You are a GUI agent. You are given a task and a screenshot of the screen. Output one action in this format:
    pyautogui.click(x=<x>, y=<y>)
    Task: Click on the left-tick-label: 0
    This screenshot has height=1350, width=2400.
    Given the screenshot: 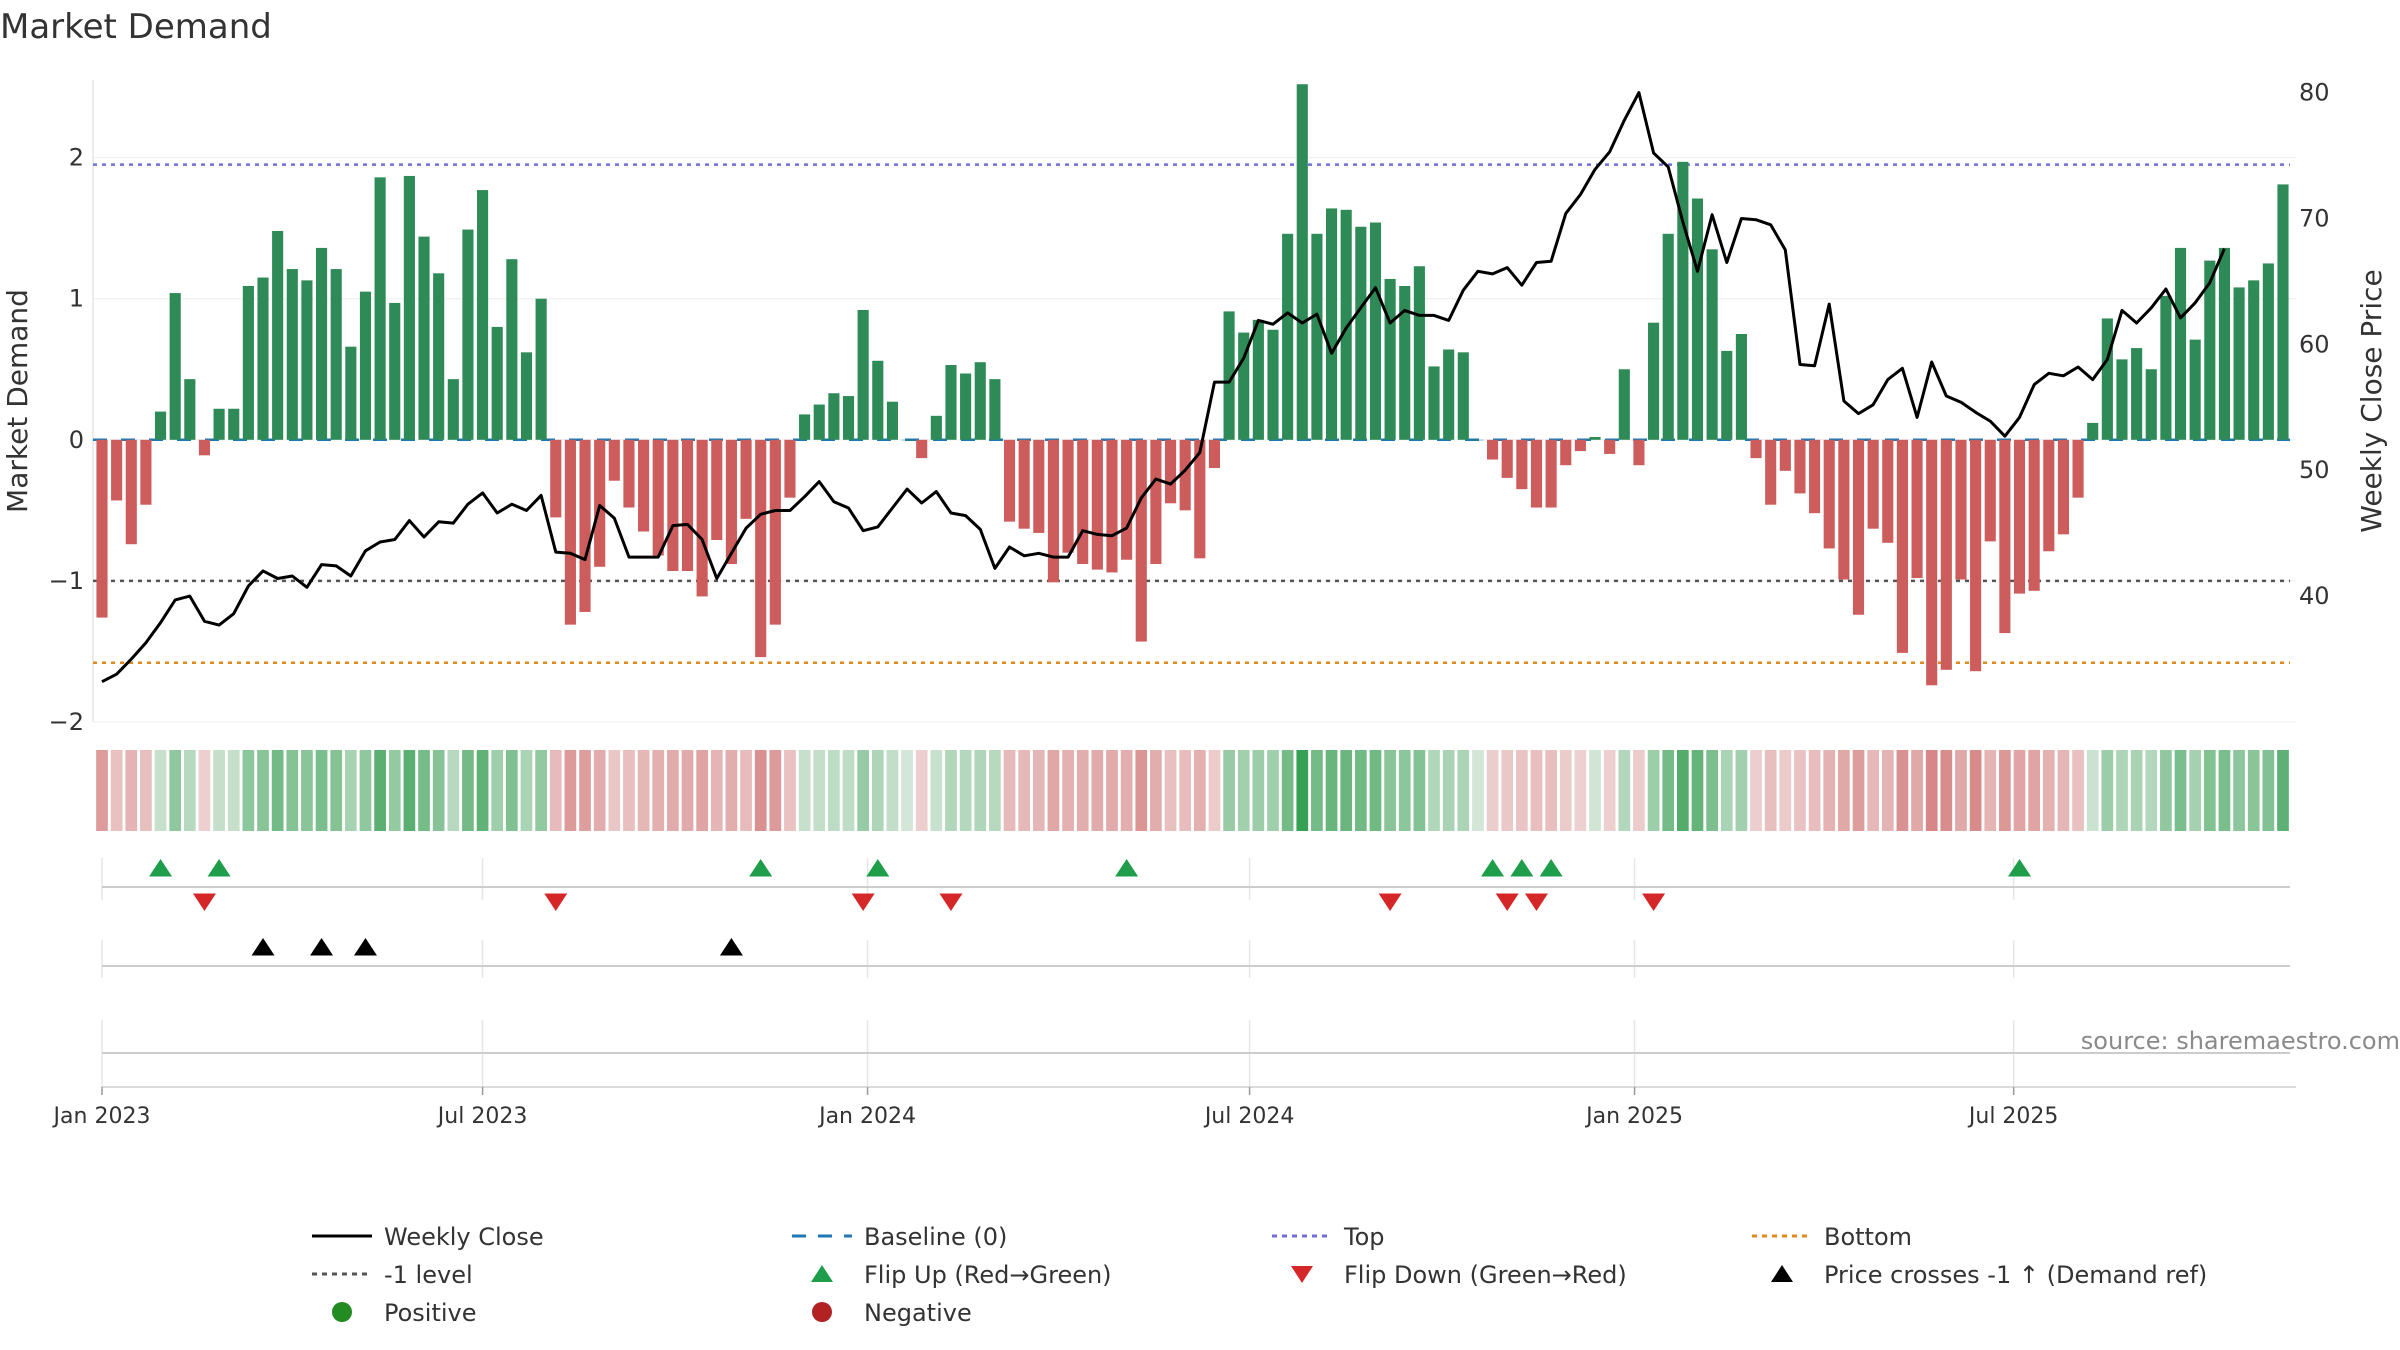 What is the action you would take?
    pyautogui.click(x=76, y=440)
    